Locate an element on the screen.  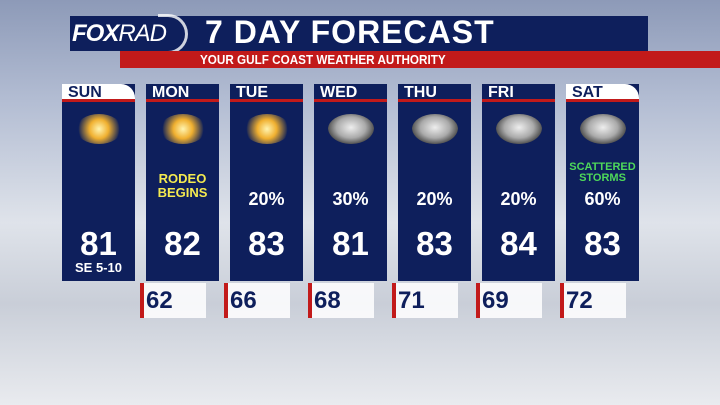
day-note: SCATTERED STORMS is located at coordinates (602, 172).